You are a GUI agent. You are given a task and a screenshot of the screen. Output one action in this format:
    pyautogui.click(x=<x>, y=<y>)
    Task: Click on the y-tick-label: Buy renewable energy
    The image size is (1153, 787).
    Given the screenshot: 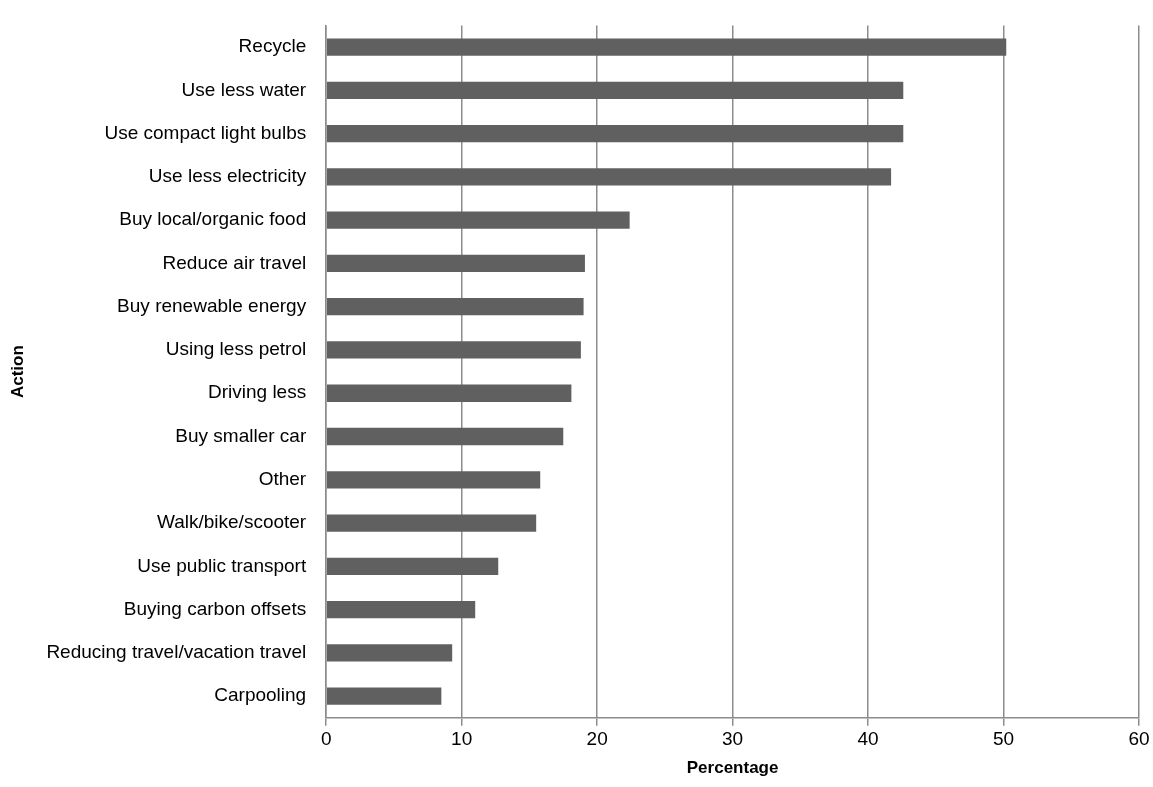 What is the action you would take?
    pyautogui.click(x=212, y=305)
    